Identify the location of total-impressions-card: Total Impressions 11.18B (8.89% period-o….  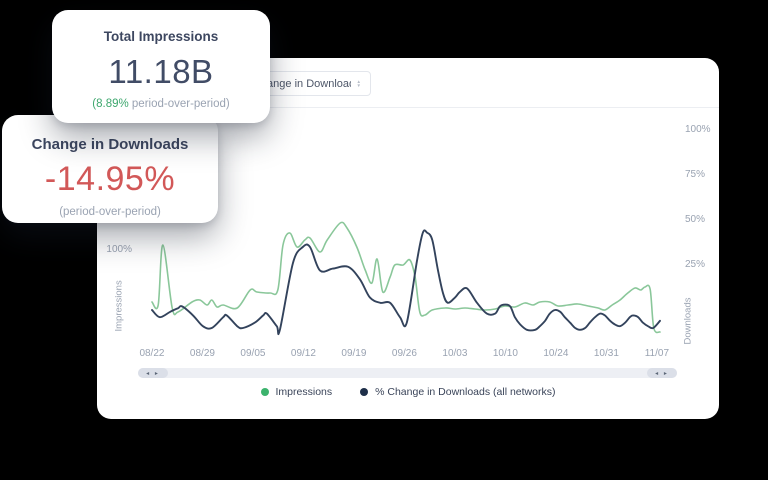
(161, 66).